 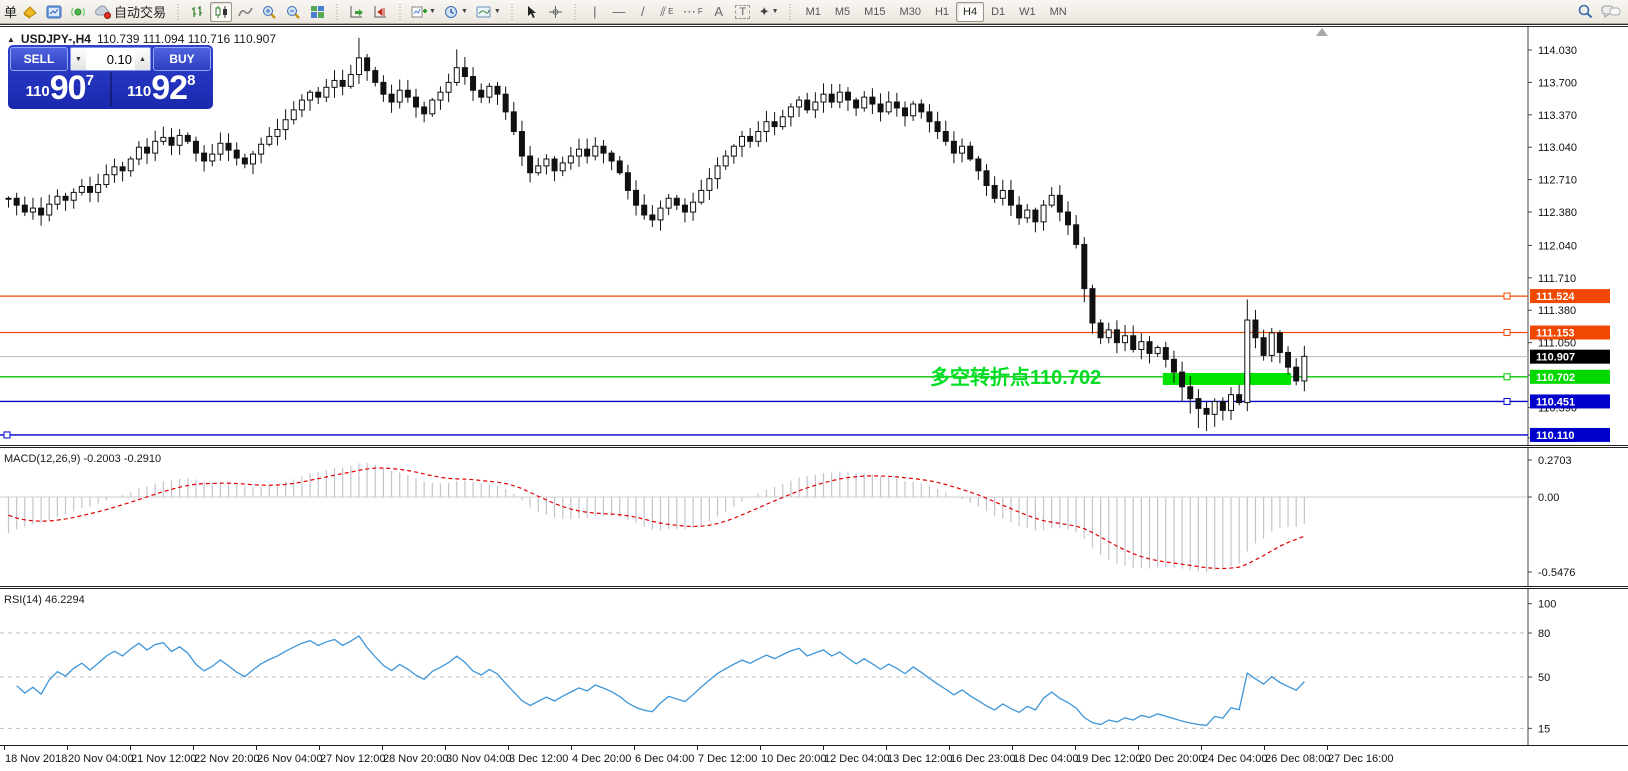 What do you see at coordinates (11, 12) in the screenshot?
I see `new-order-label-fragment: 单` at bounding box center [11, 12].